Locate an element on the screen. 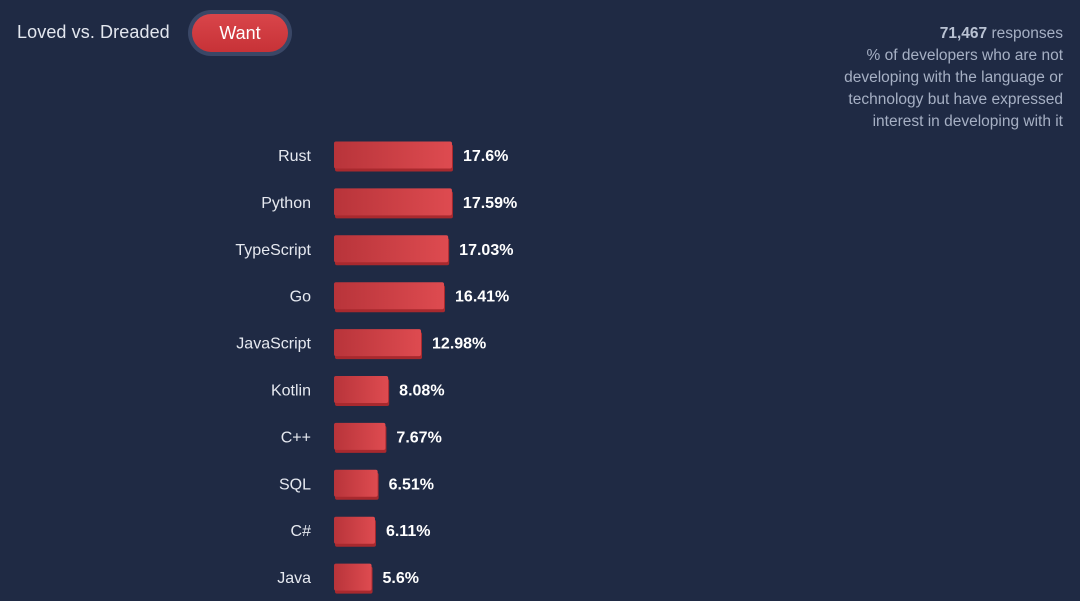  bar-typescript is located at coordinates (391, 249).